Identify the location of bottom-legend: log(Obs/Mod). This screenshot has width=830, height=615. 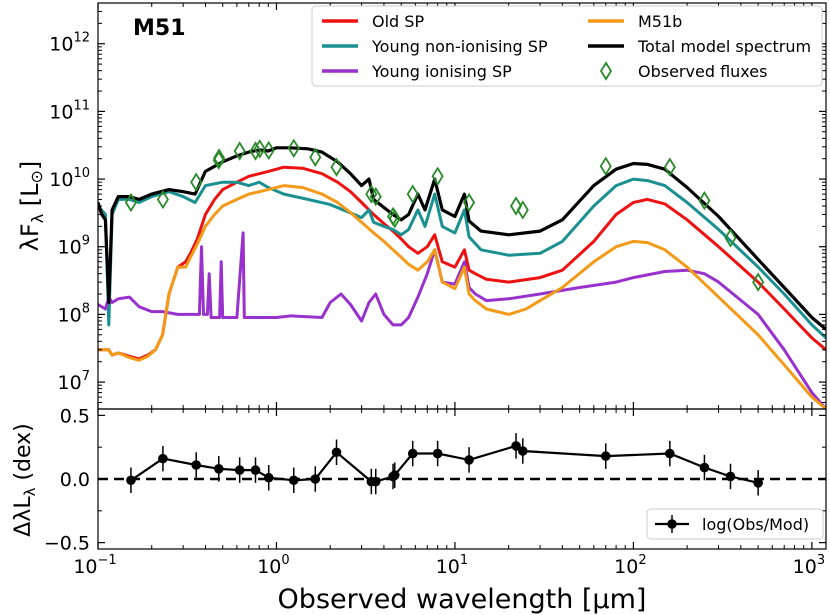
(735, 524).